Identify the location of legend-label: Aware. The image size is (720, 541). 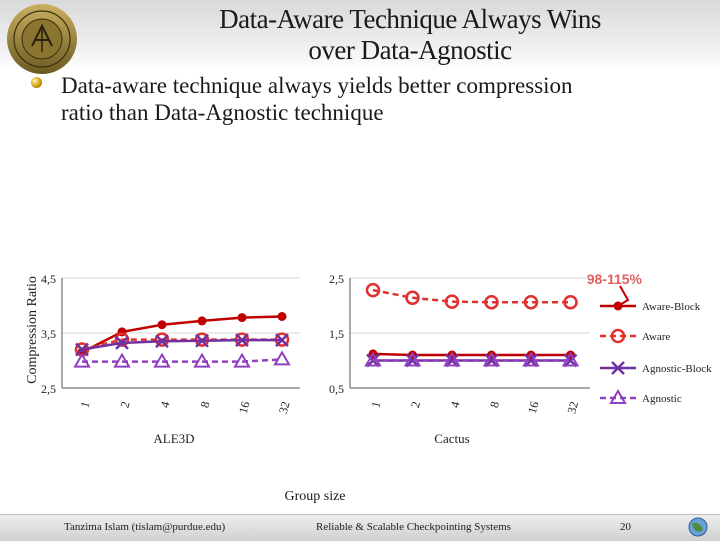
(656, 337).